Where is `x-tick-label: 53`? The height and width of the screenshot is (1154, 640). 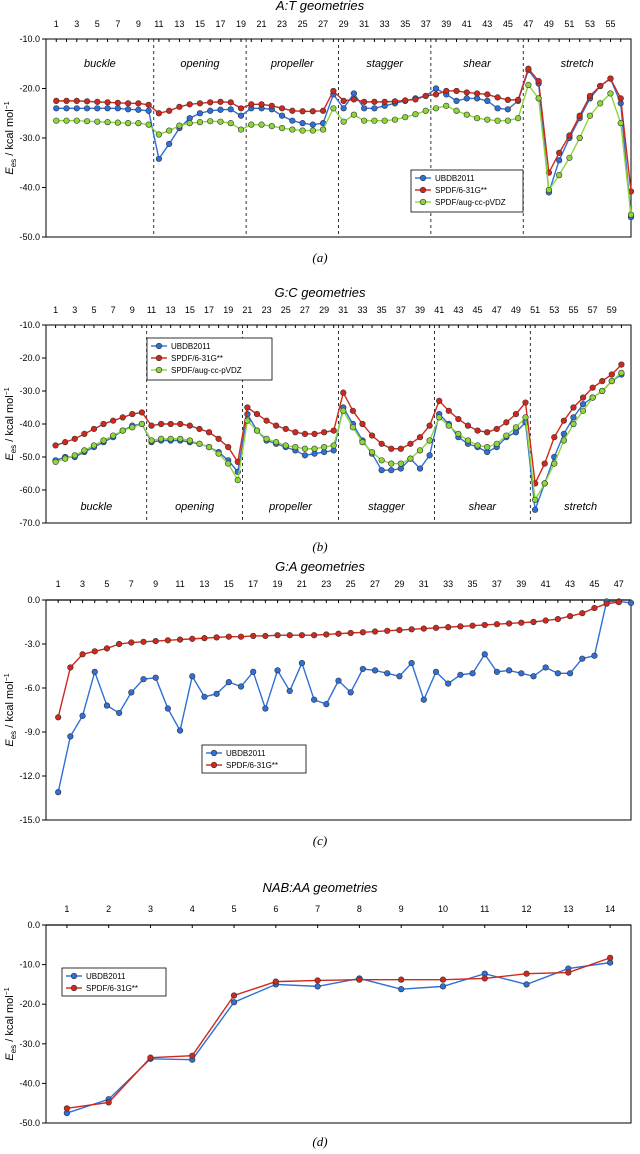 x-tick-label: 53 is located at coordinates (590, 24).